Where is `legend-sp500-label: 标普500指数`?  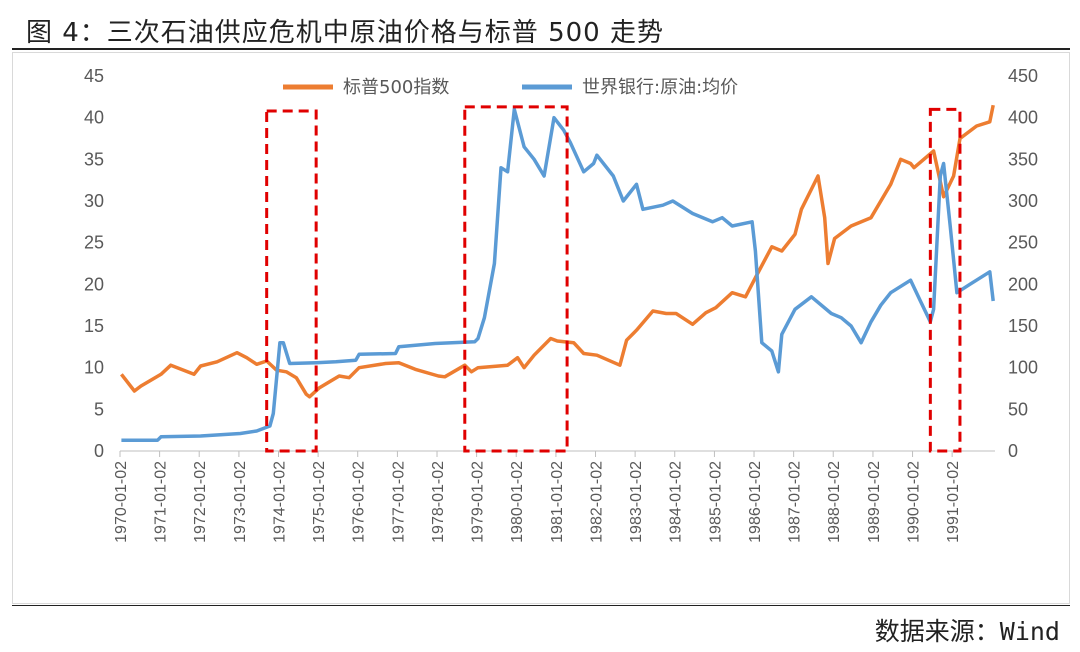 legend-sp500-label: 标普500指数 is located at coordinates (396, 87).